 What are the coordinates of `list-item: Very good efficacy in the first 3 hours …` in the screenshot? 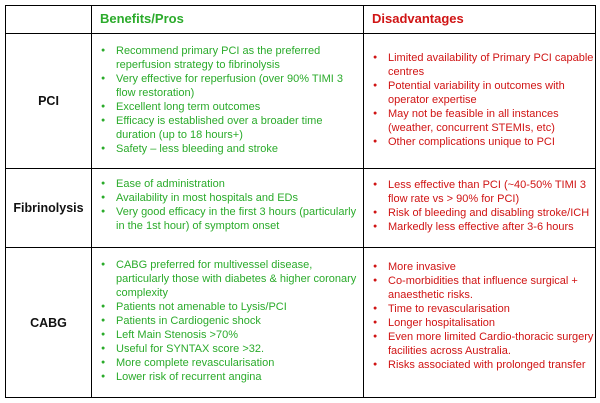 It's located at (227, 219).